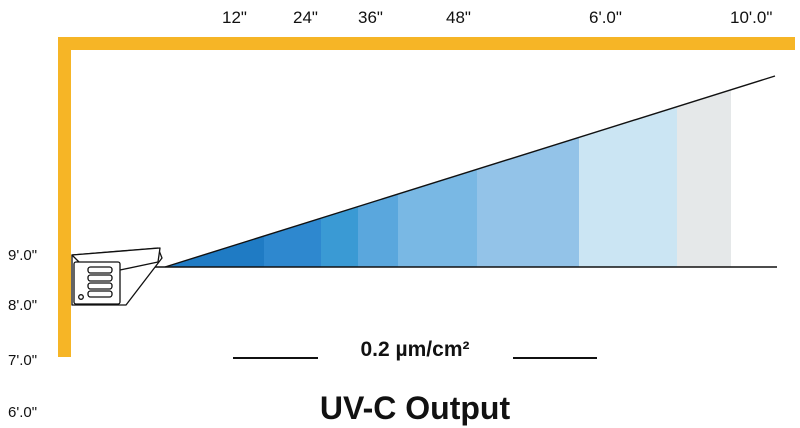 This screenshot has width=800, height=428. What do you see at coordinates (23, 412) in the screenshot?
I see `height-label-6ft: 6'.0"` at bounding box center [23, 412].